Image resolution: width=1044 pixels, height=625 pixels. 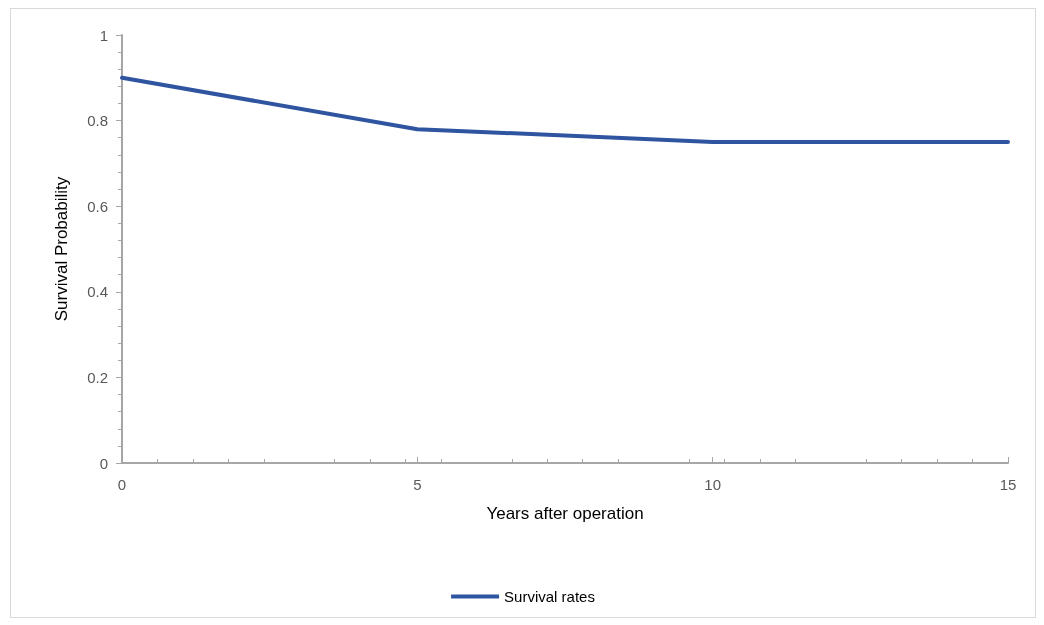 I want to click on x-tick-label: 0, so click(x=122, y=484).